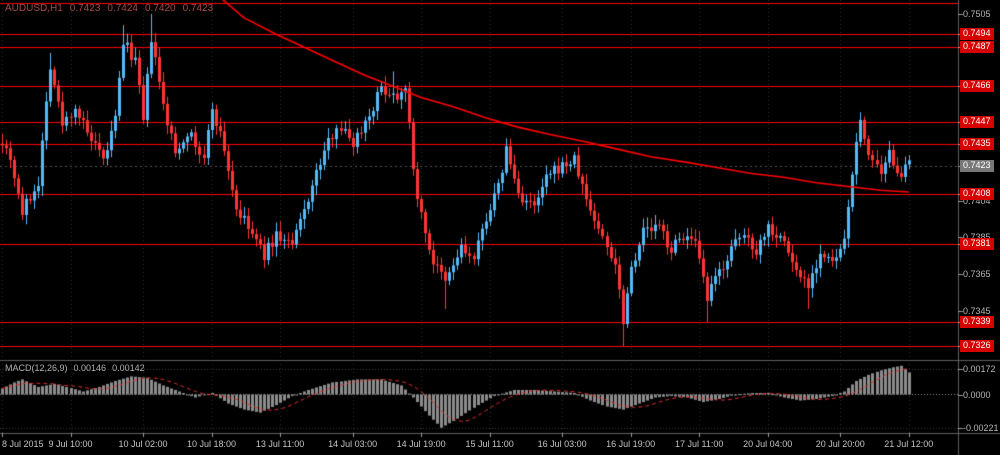  What do you see at coordinates (977, 310) in the screenshot?
I see `price-axis-label: 0.7345` at bounding box center [977, 310].